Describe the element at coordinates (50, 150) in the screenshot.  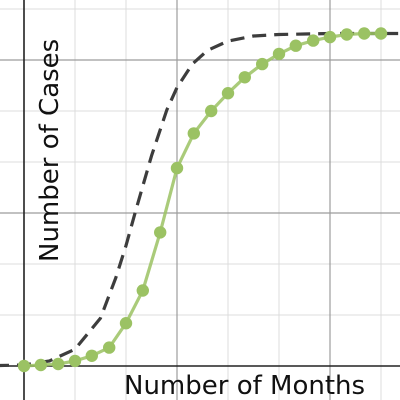
I see `y-axis-title: Number of Cases` at that location.